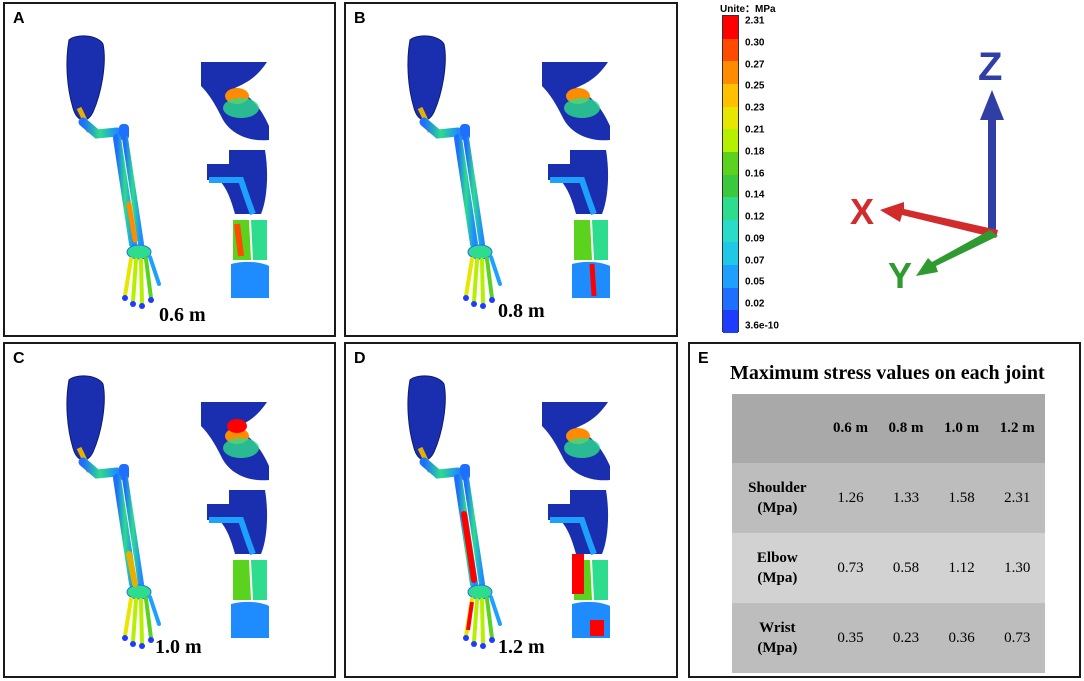 This screenshot has width=1084, height=681. I want to click on table-row: Wrist (Mpa) 0.35 0.23 0.36 0.73, so click(888, 638).